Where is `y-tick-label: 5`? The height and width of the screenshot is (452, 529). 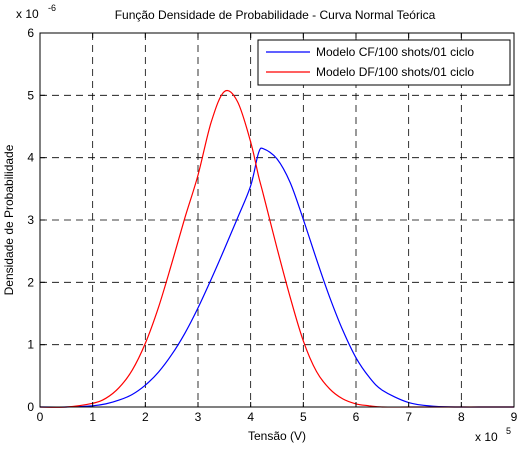
y-tick-label: 5 is located at coordinates (30, 95).